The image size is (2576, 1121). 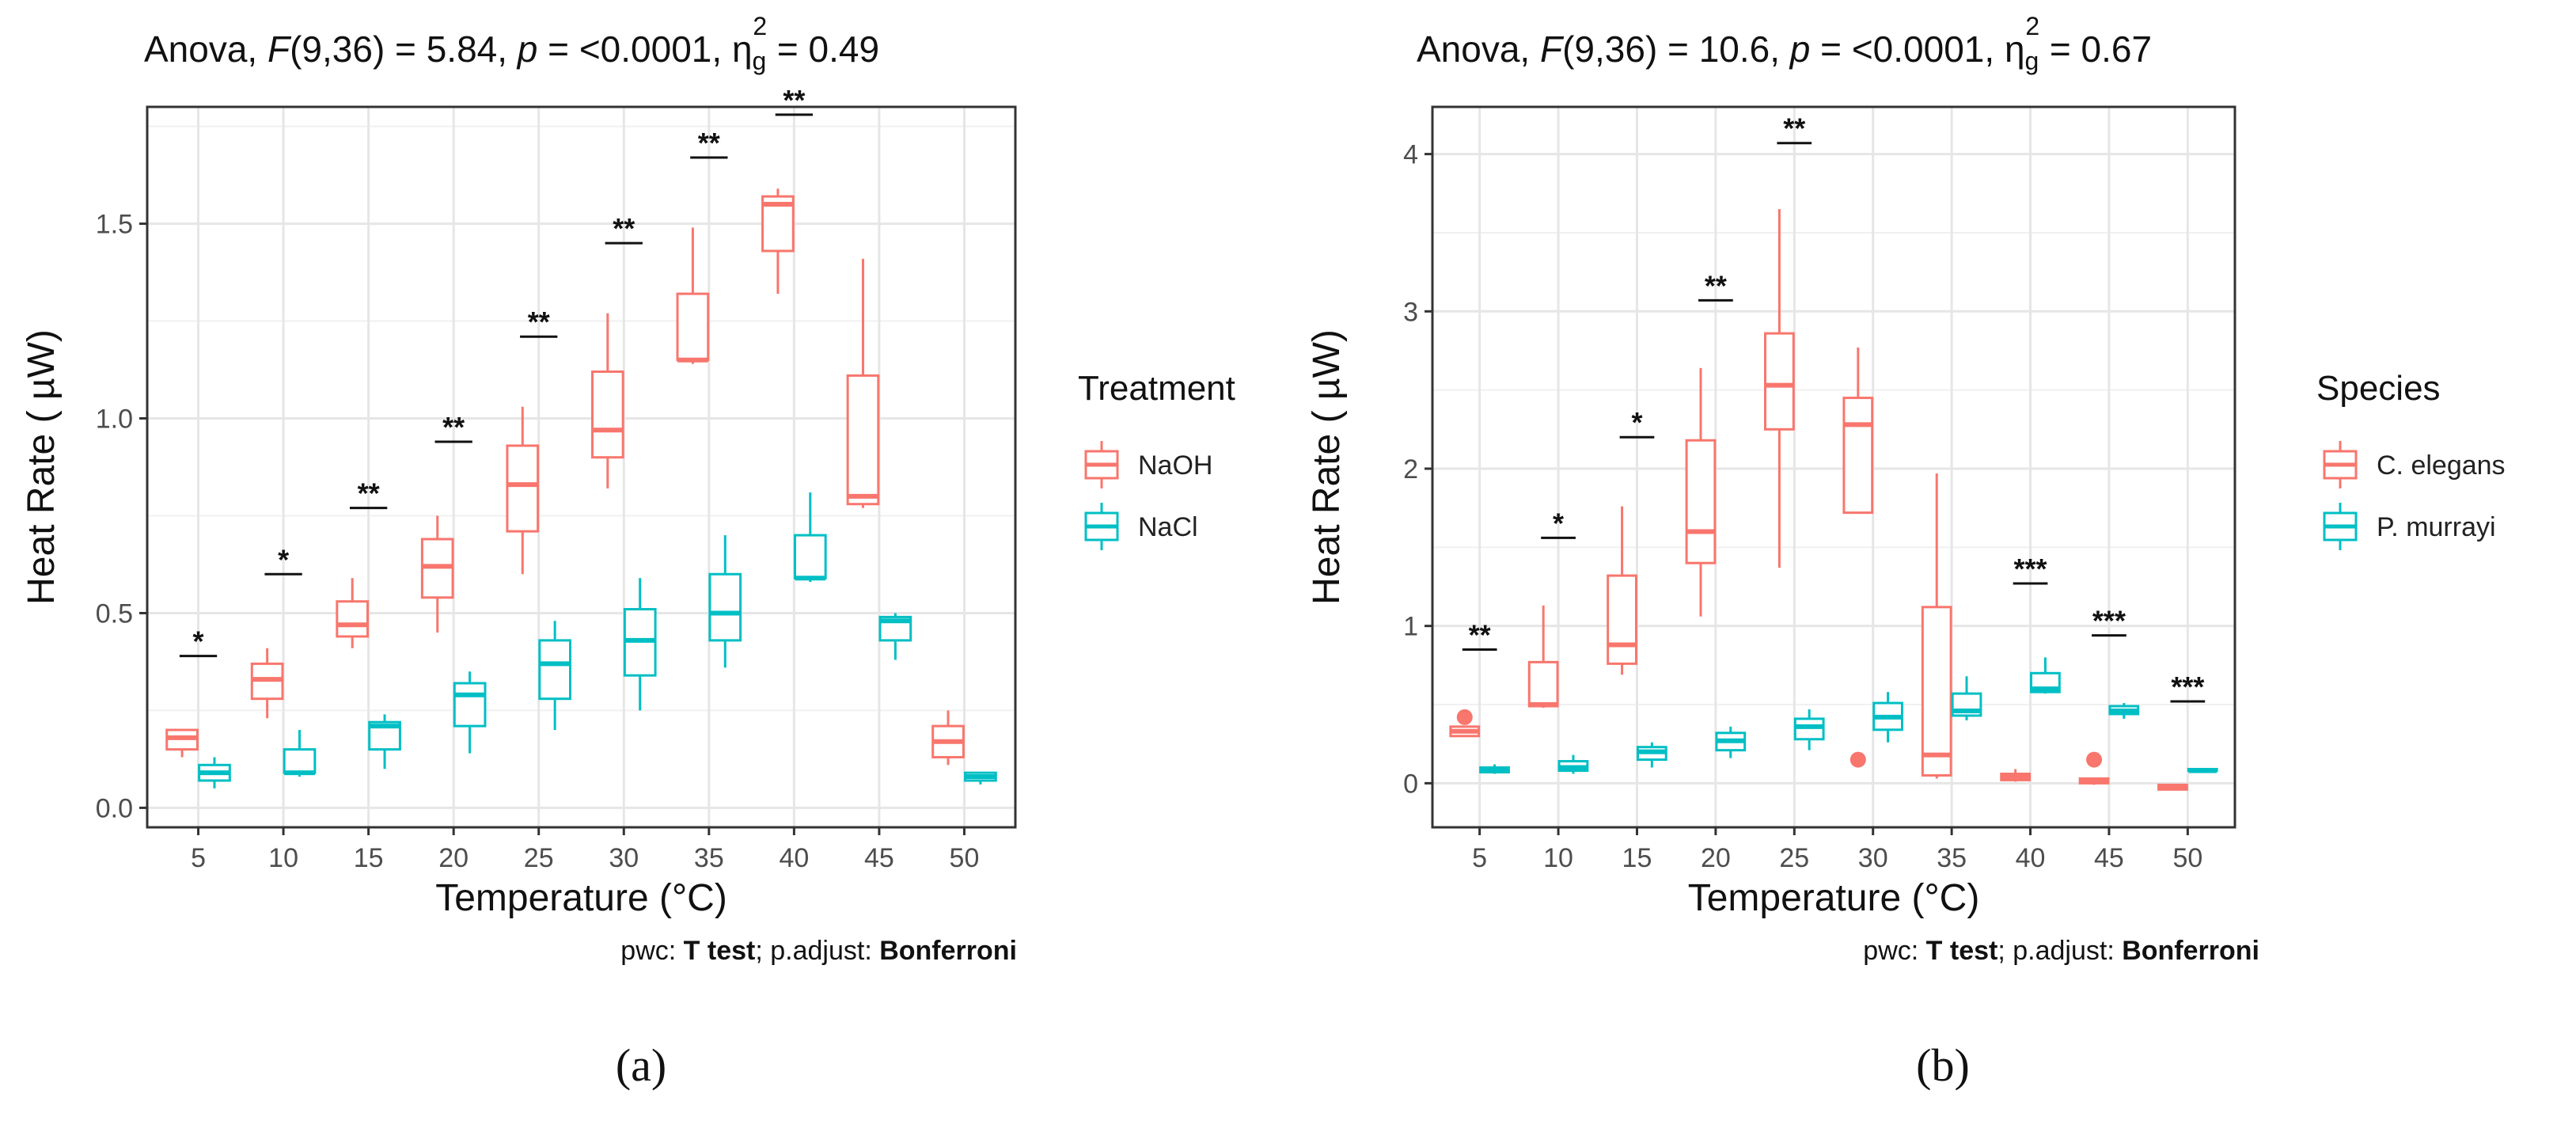 I want to click on x-tick-label: 10, so click(x=1558, y=858).